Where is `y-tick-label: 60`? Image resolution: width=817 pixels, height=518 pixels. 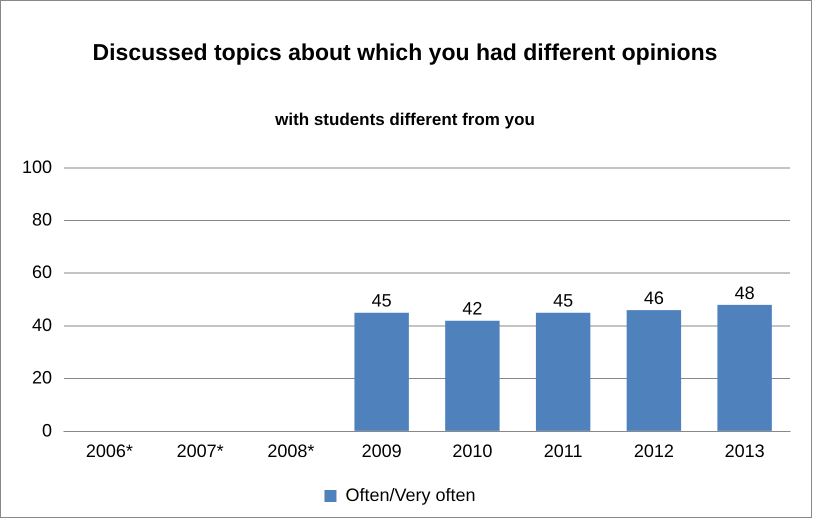 y-tick-label: 60 is located at coordinates (42, 272).